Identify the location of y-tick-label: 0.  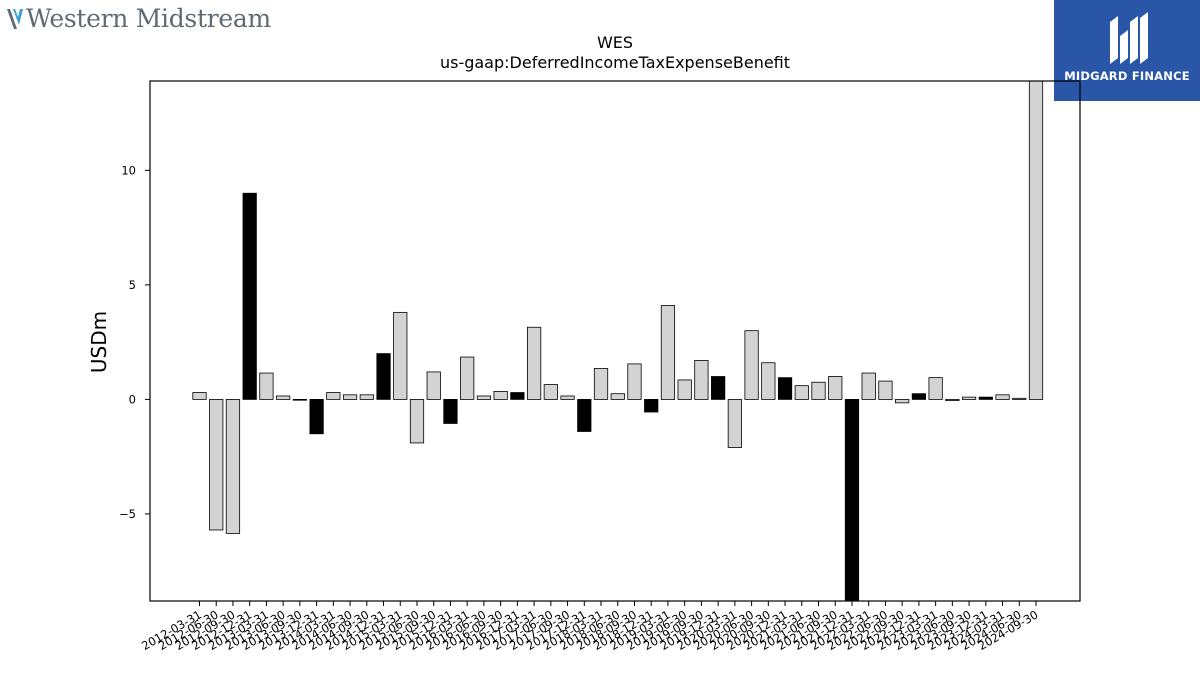
(132, 399).